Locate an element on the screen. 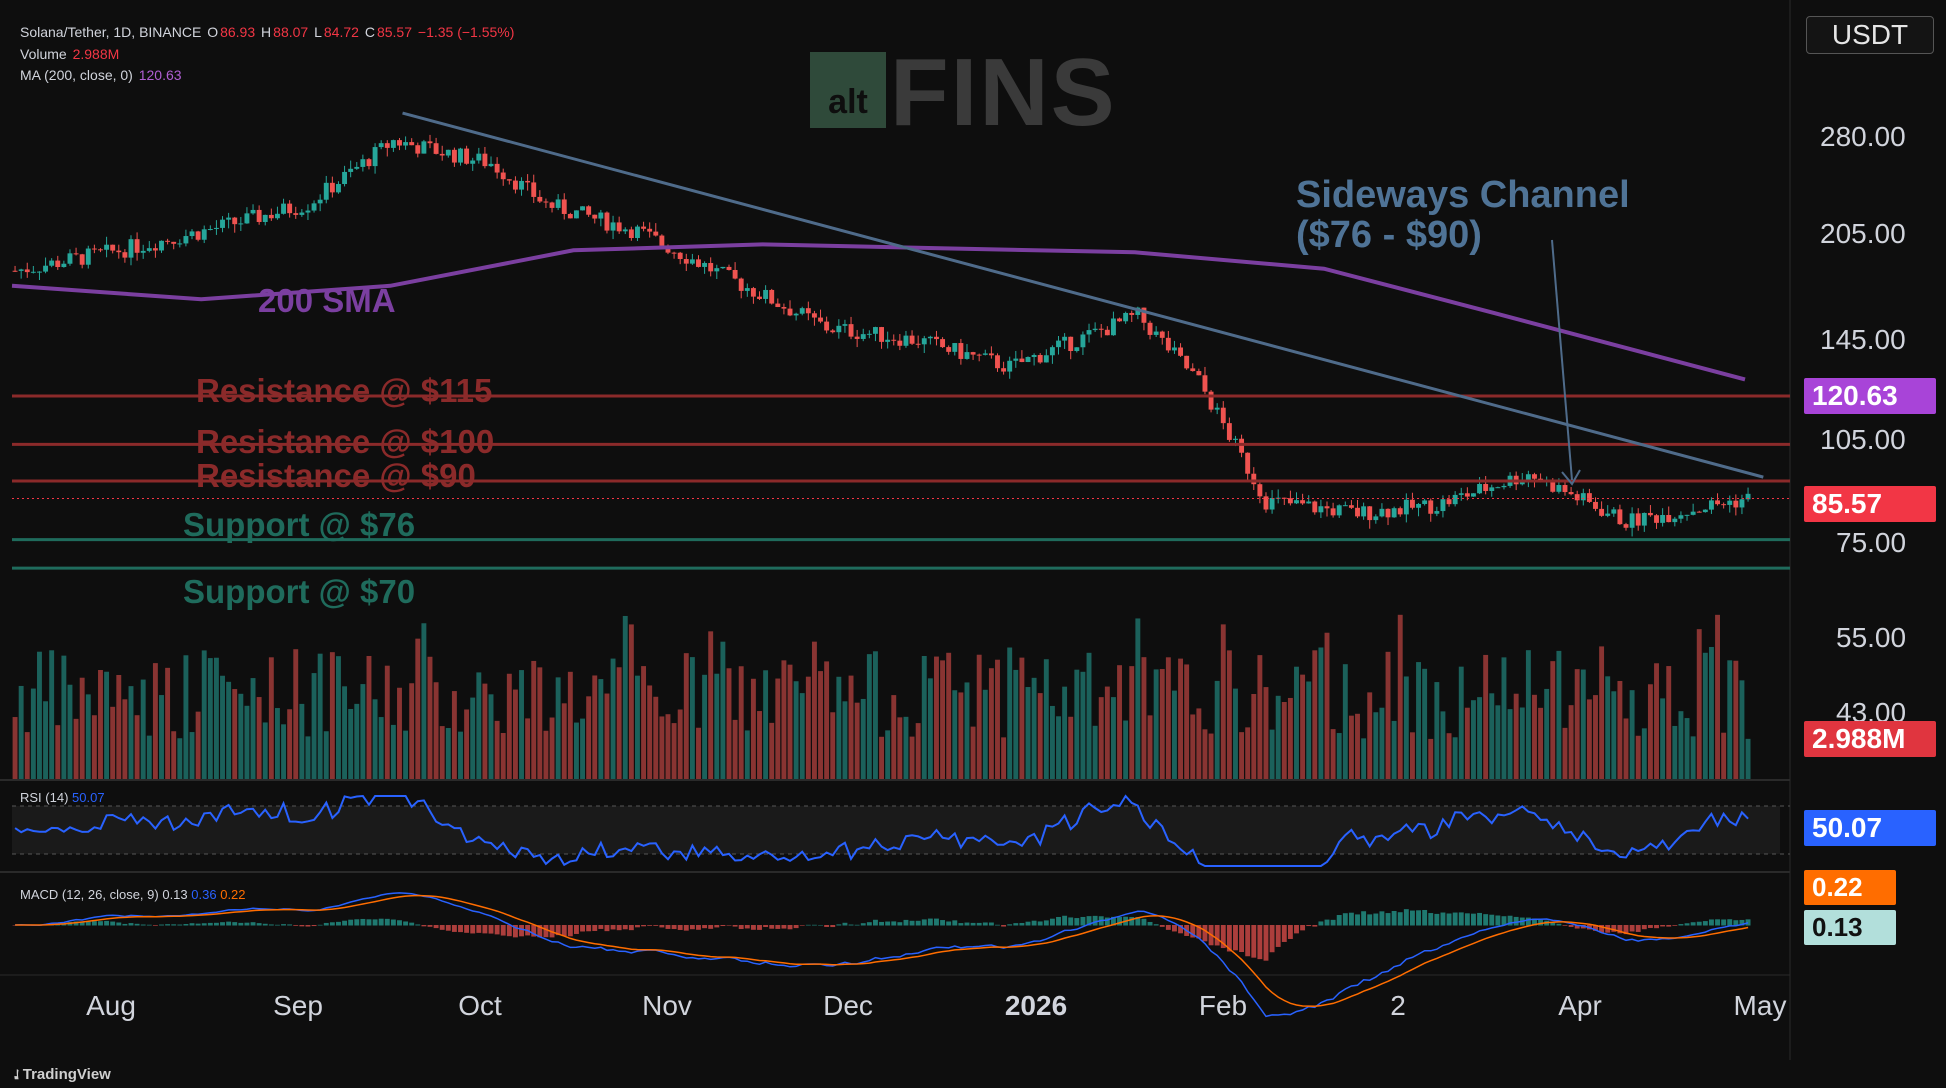 This screenshot has height=1088, width=1946. currency-button: USDT is located at coordinates (1870, 35).